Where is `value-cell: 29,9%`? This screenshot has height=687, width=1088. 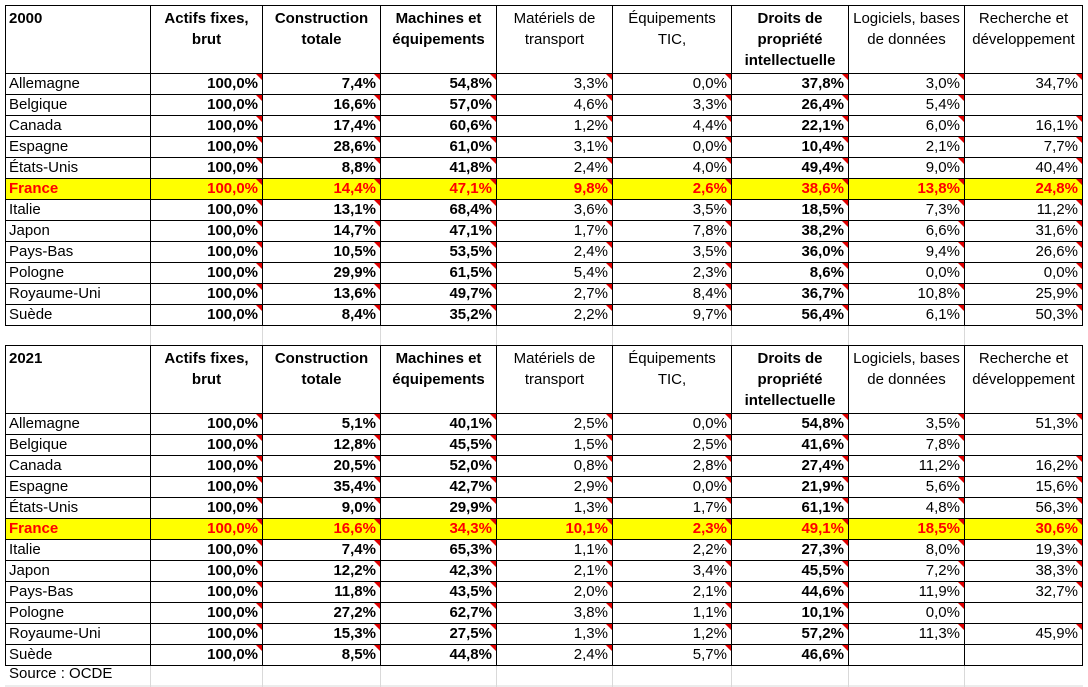
value-cell: 29,9% is located at coordinates (321, 273).